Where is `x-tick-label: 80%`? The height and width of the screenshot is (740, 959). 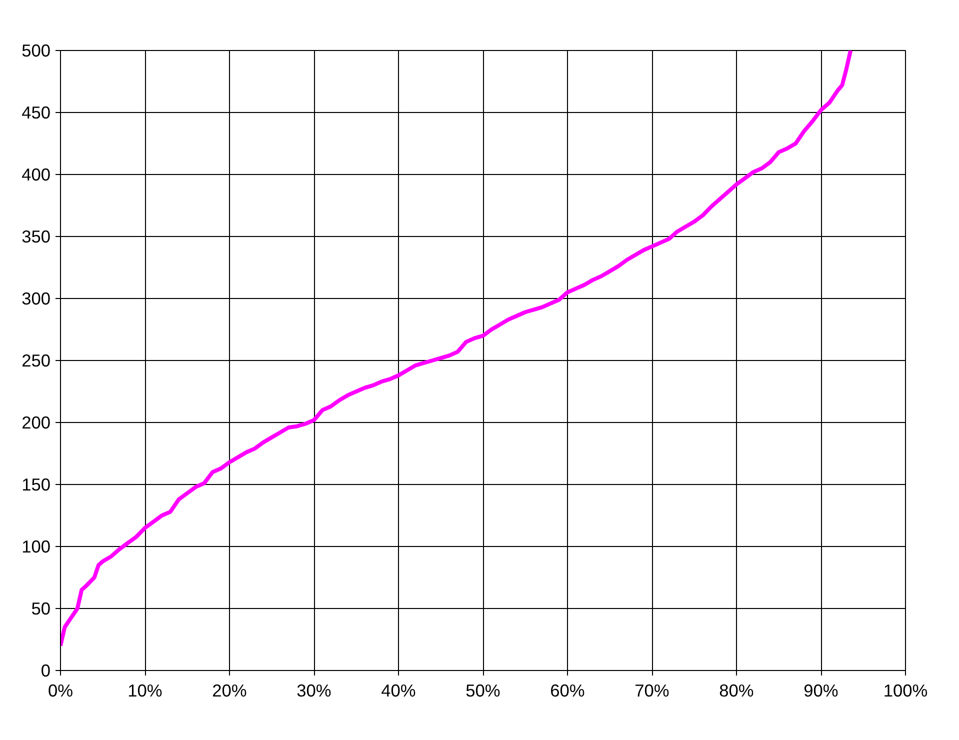 x-tick-label: 80% is located at coordinates (736, 690).